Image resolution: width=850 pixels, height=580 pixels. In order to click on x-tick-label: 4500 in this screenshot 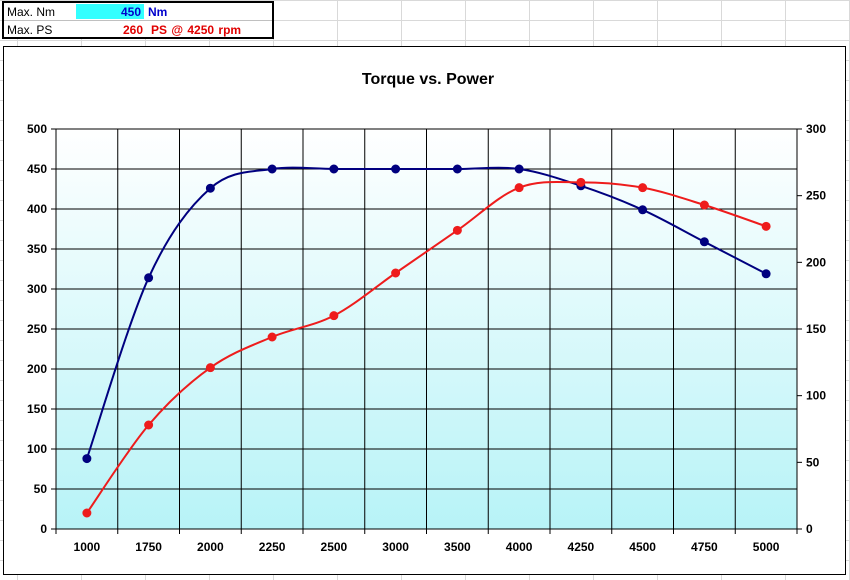, I will do `click(642, 547)`.